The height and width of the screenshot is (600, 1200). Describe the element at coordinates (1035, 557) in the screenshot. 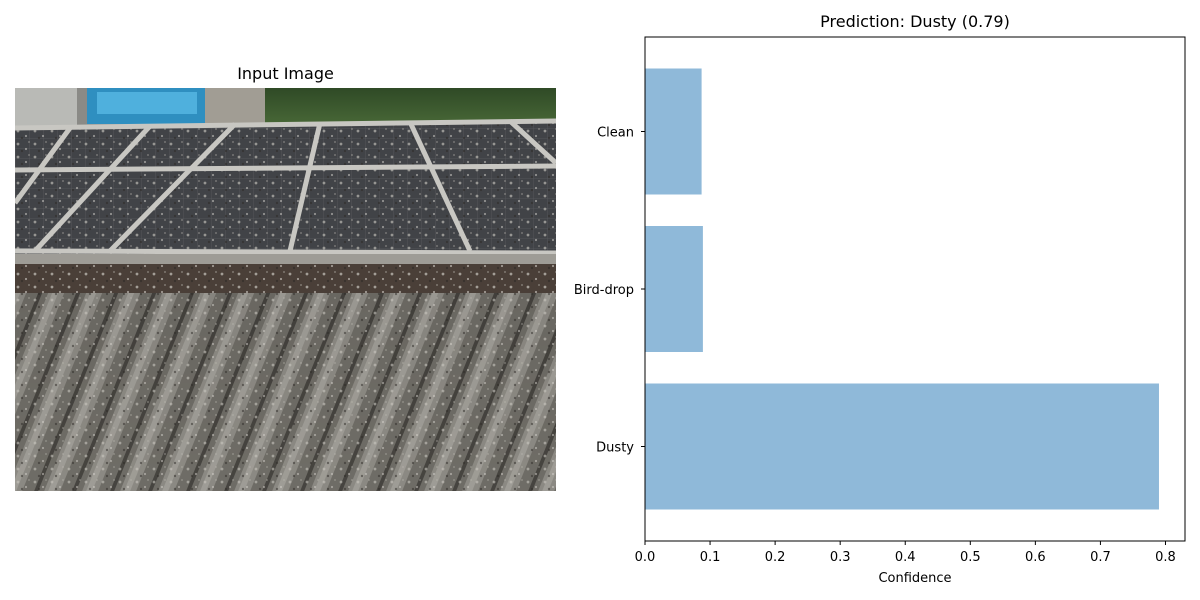

I see `x-tick-label: 0.6` at that location.